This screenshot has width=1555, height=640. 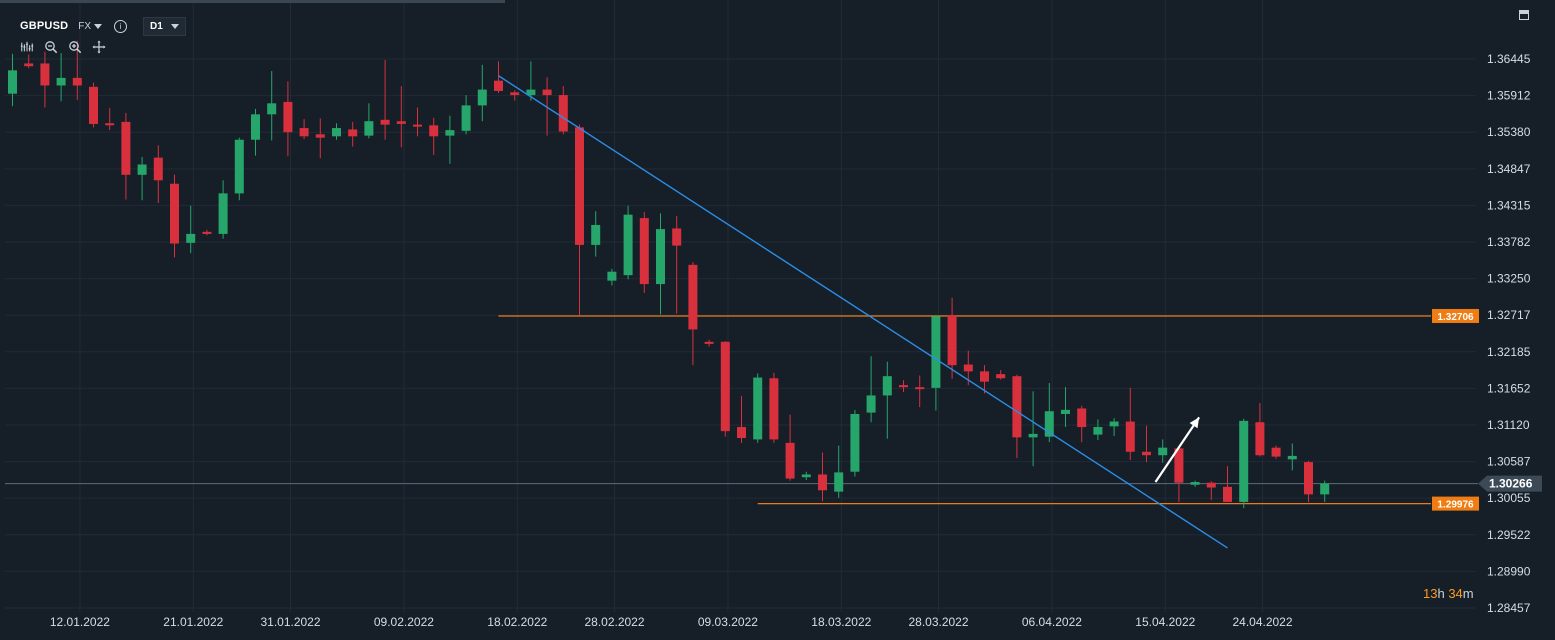 What do you see at coordinates (1524, 15) in the screenshot?
I see `window-toggle-icon` at bounding box center [1524, 15].